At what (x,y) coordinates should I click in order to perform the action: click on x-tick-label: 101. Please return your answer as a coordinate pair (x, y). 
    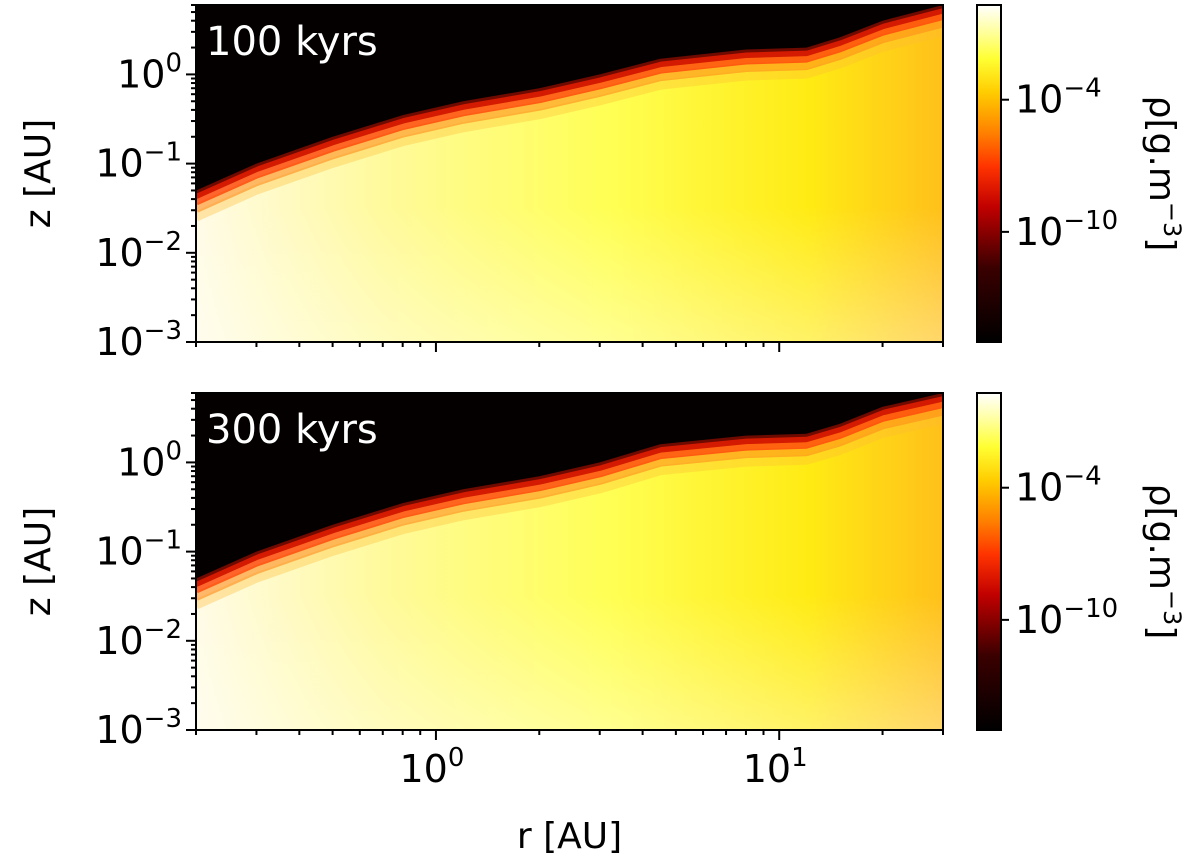
    Looking at the image, I should click on (775, 767).